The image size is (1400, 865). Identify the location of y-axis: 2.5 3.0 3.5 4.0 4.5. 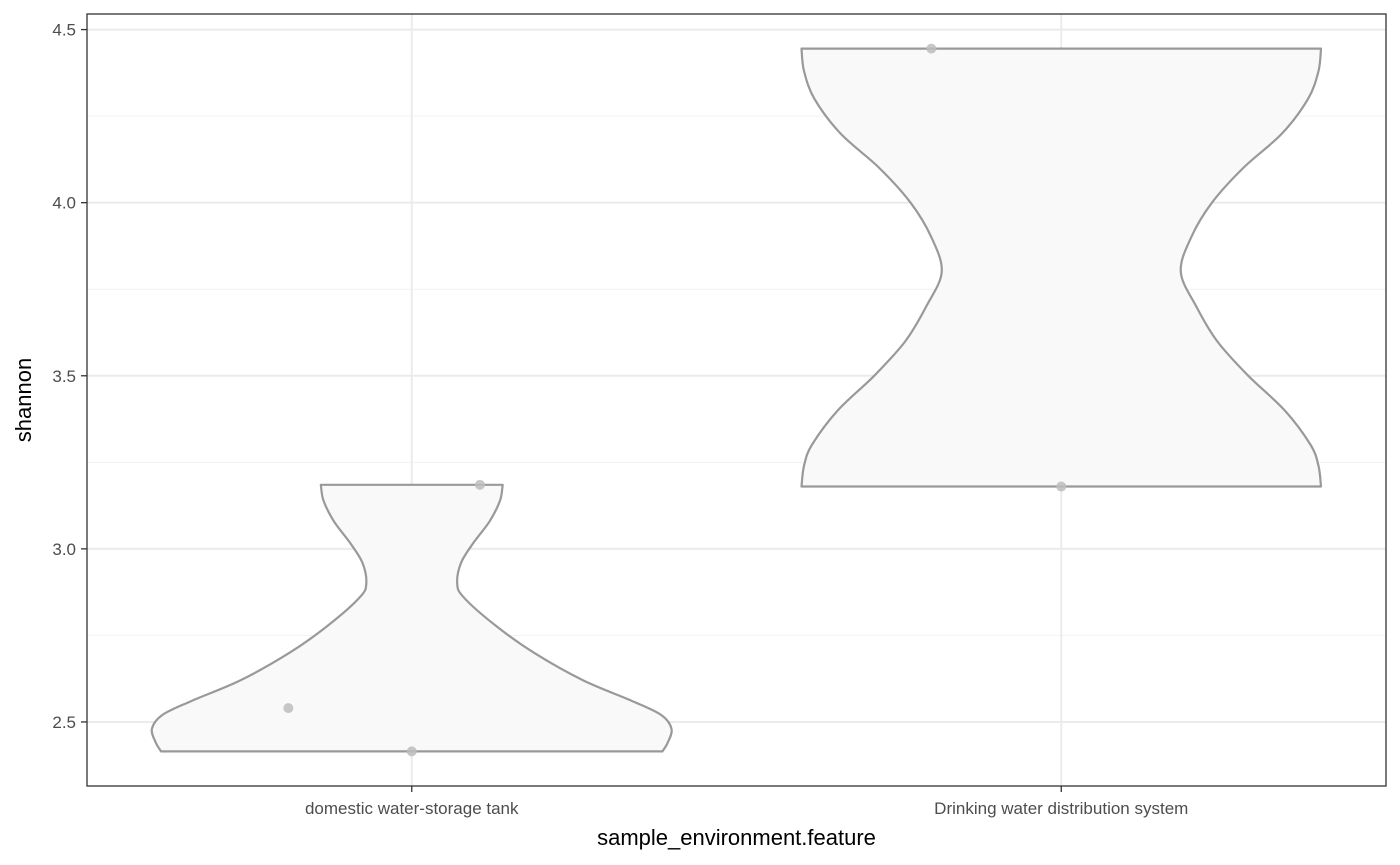
(69, 376).